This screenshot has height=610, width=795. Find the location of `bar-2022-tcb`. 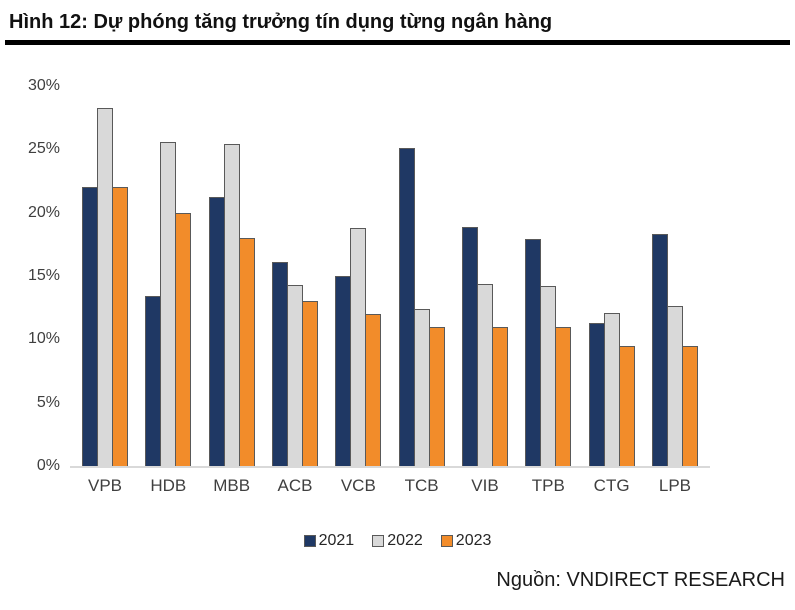

bar-2022-tcb is located at coordinates (421, 387).